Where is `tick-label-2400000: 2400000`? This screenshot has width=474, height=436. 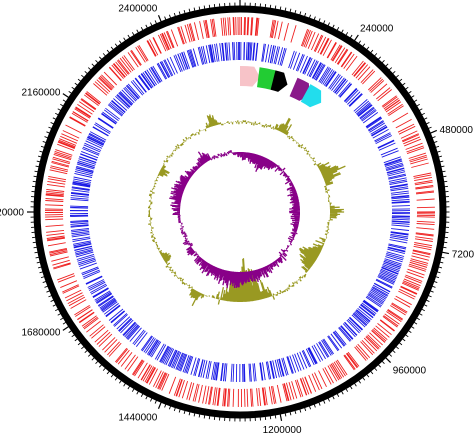 tick-label-2400000: 2400000 is located at coordinates (137, 8).